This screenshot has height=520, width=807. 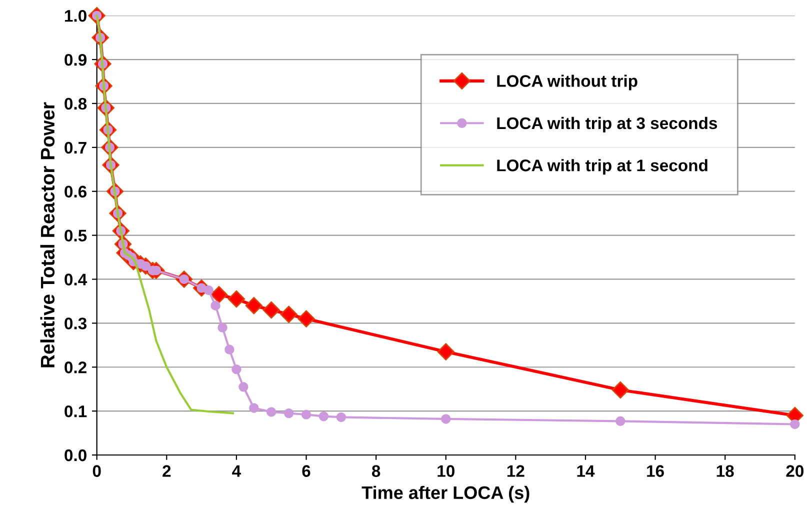 I want to click on x-tick-label: 18, so click(x=725, y=471).